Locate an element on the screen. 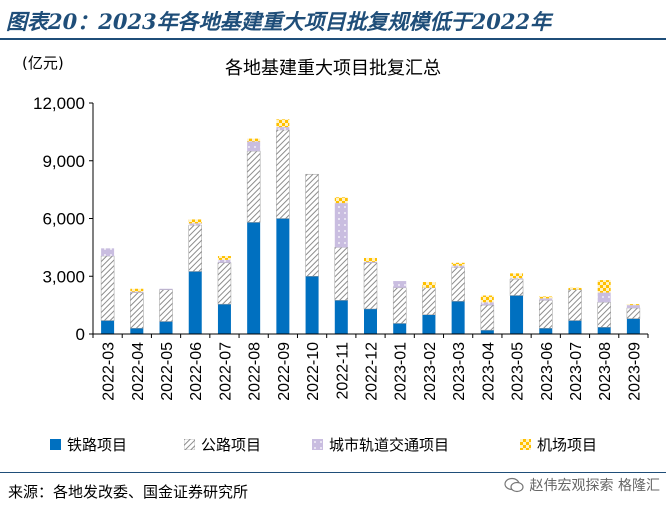  x-tick-label: 2023-04 is located at coordinates (488, 371).